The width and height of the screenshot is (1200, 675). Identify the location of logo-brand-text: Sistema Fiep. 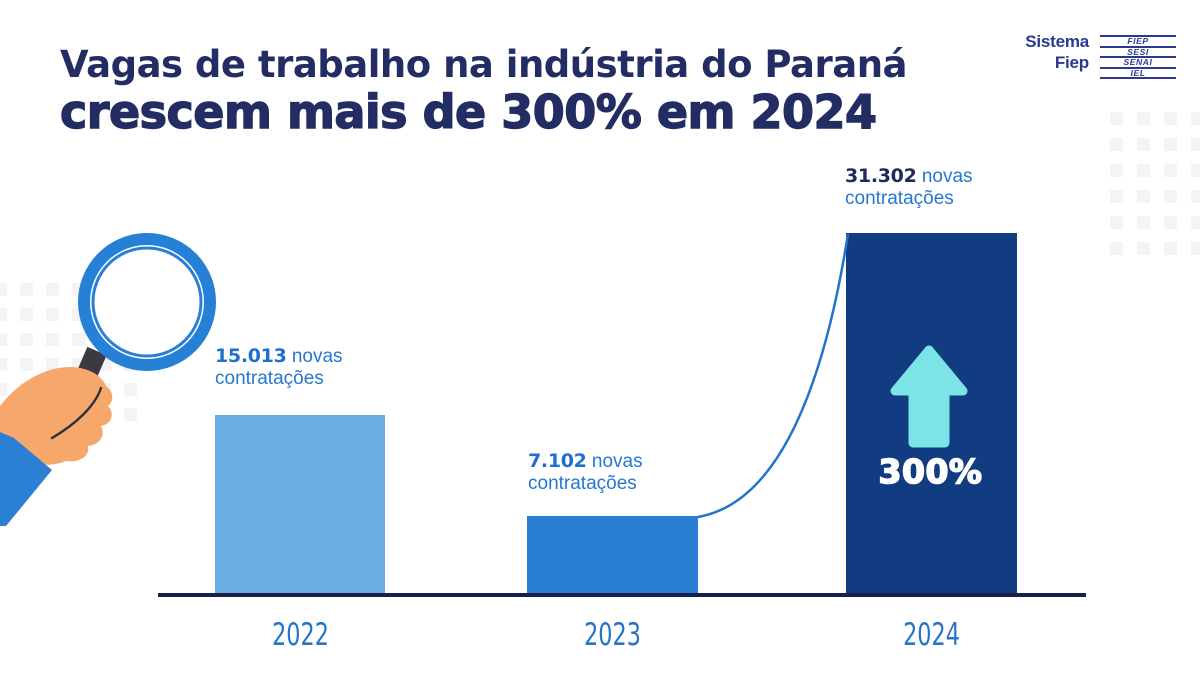
(1057, 52).